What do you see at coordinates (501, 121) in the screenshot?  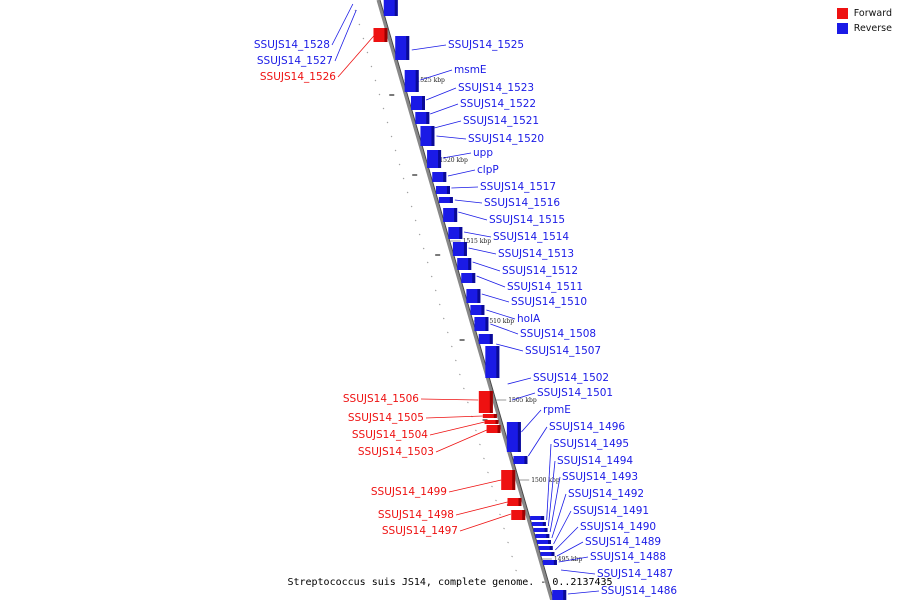 I see `gene-label: SSUJS14_1521` at bounding box center [501, 121].